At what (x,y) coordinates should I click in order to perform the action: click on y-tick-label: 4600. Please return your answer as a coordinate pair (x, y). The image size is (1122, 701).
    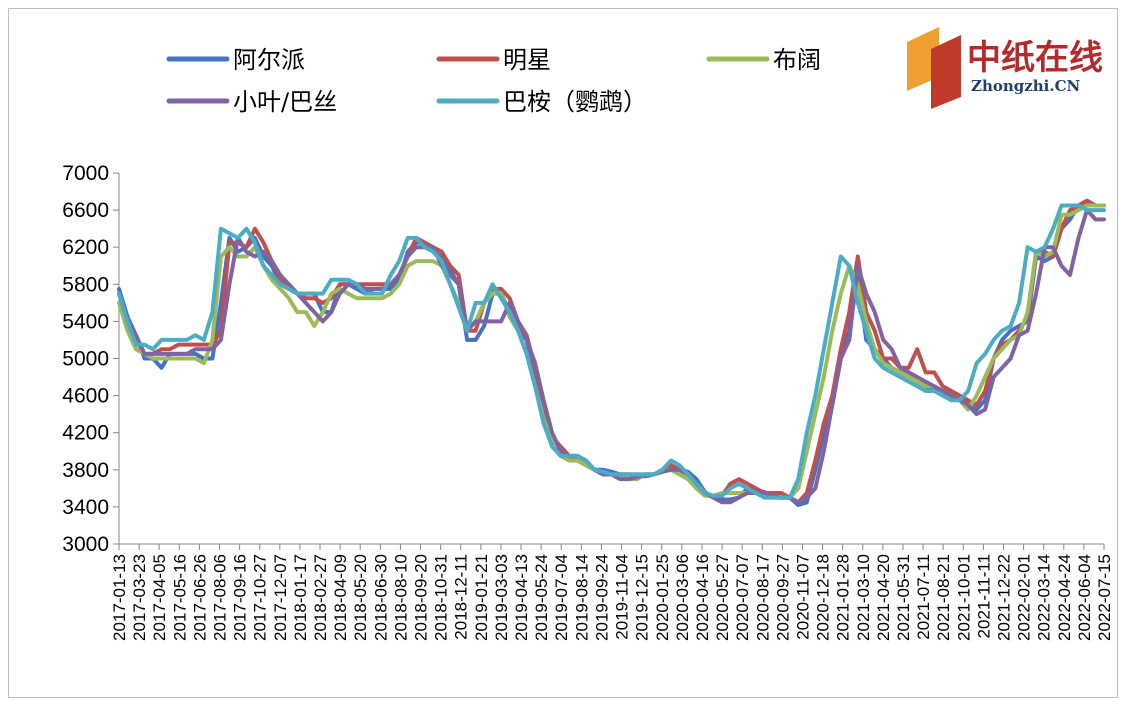
    Looking at the image, I should click on (85, 396).